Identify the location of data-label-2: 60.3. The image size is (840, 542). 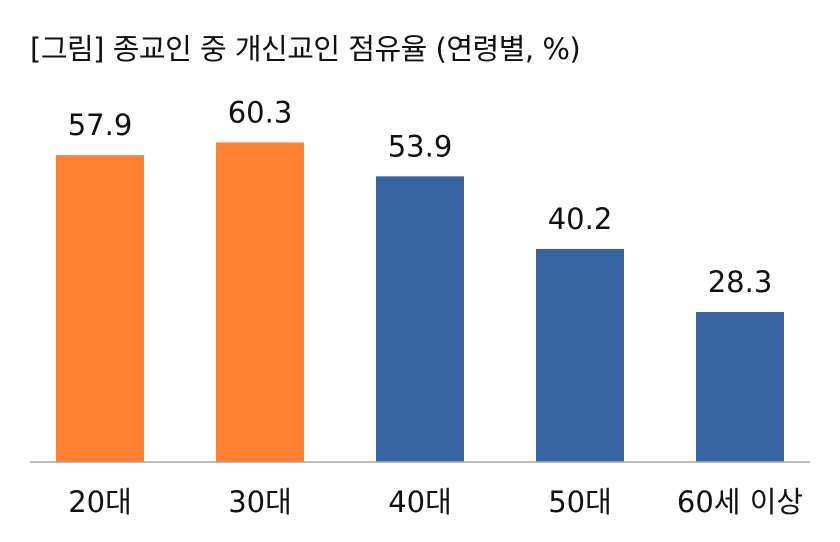
(260, 112).